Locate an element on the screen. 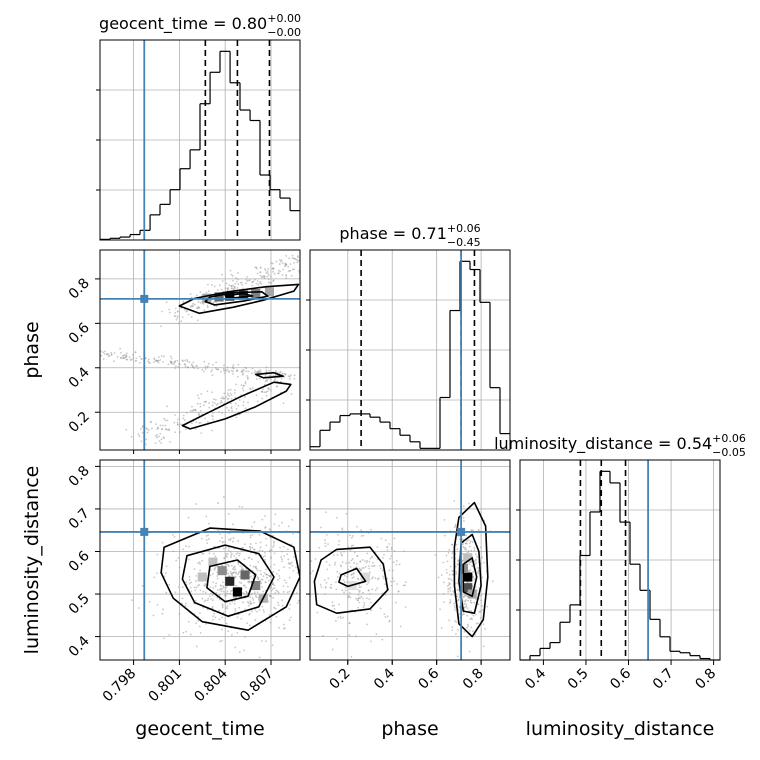  tick-label-y-phase: 0.2 is located at coordinates (79, 422).